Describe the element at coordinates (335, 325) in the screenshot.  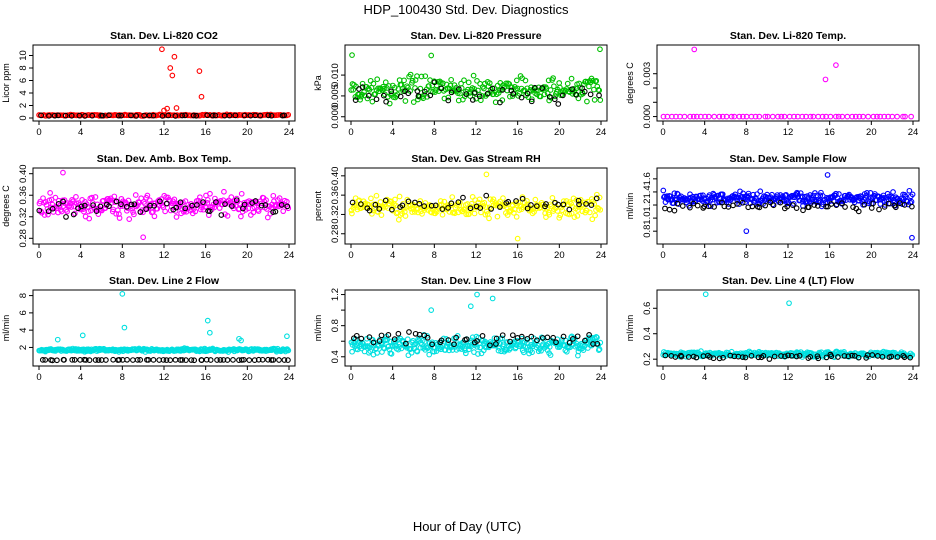
I see `y-tick-label: 0.8` at that location.